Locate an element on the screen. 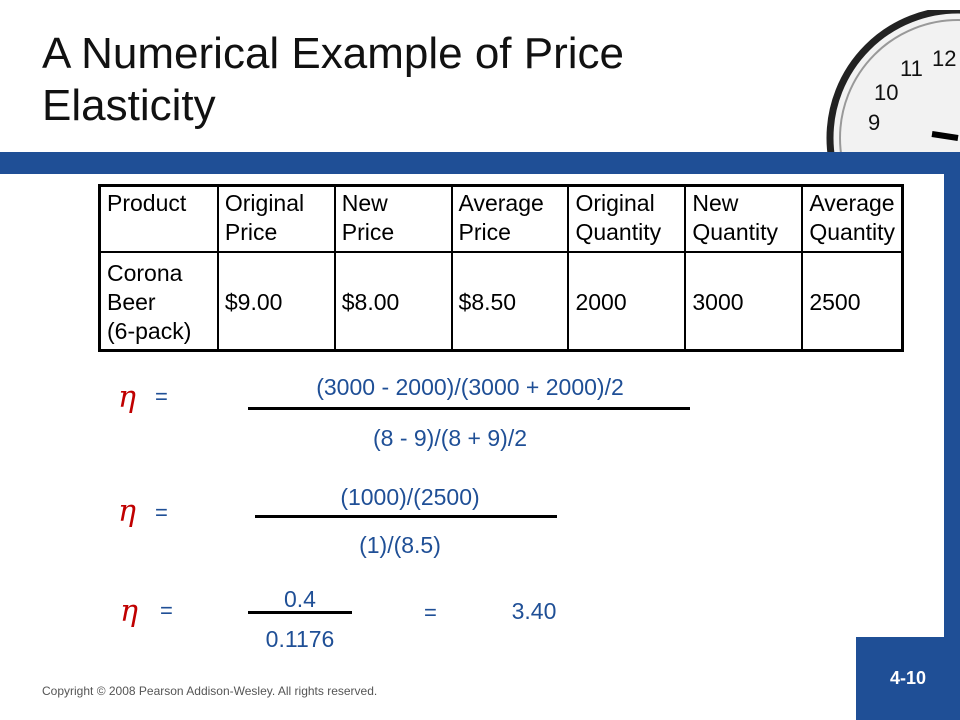  header-new-quantity: New Quantity is located at coordinates (744, 218).